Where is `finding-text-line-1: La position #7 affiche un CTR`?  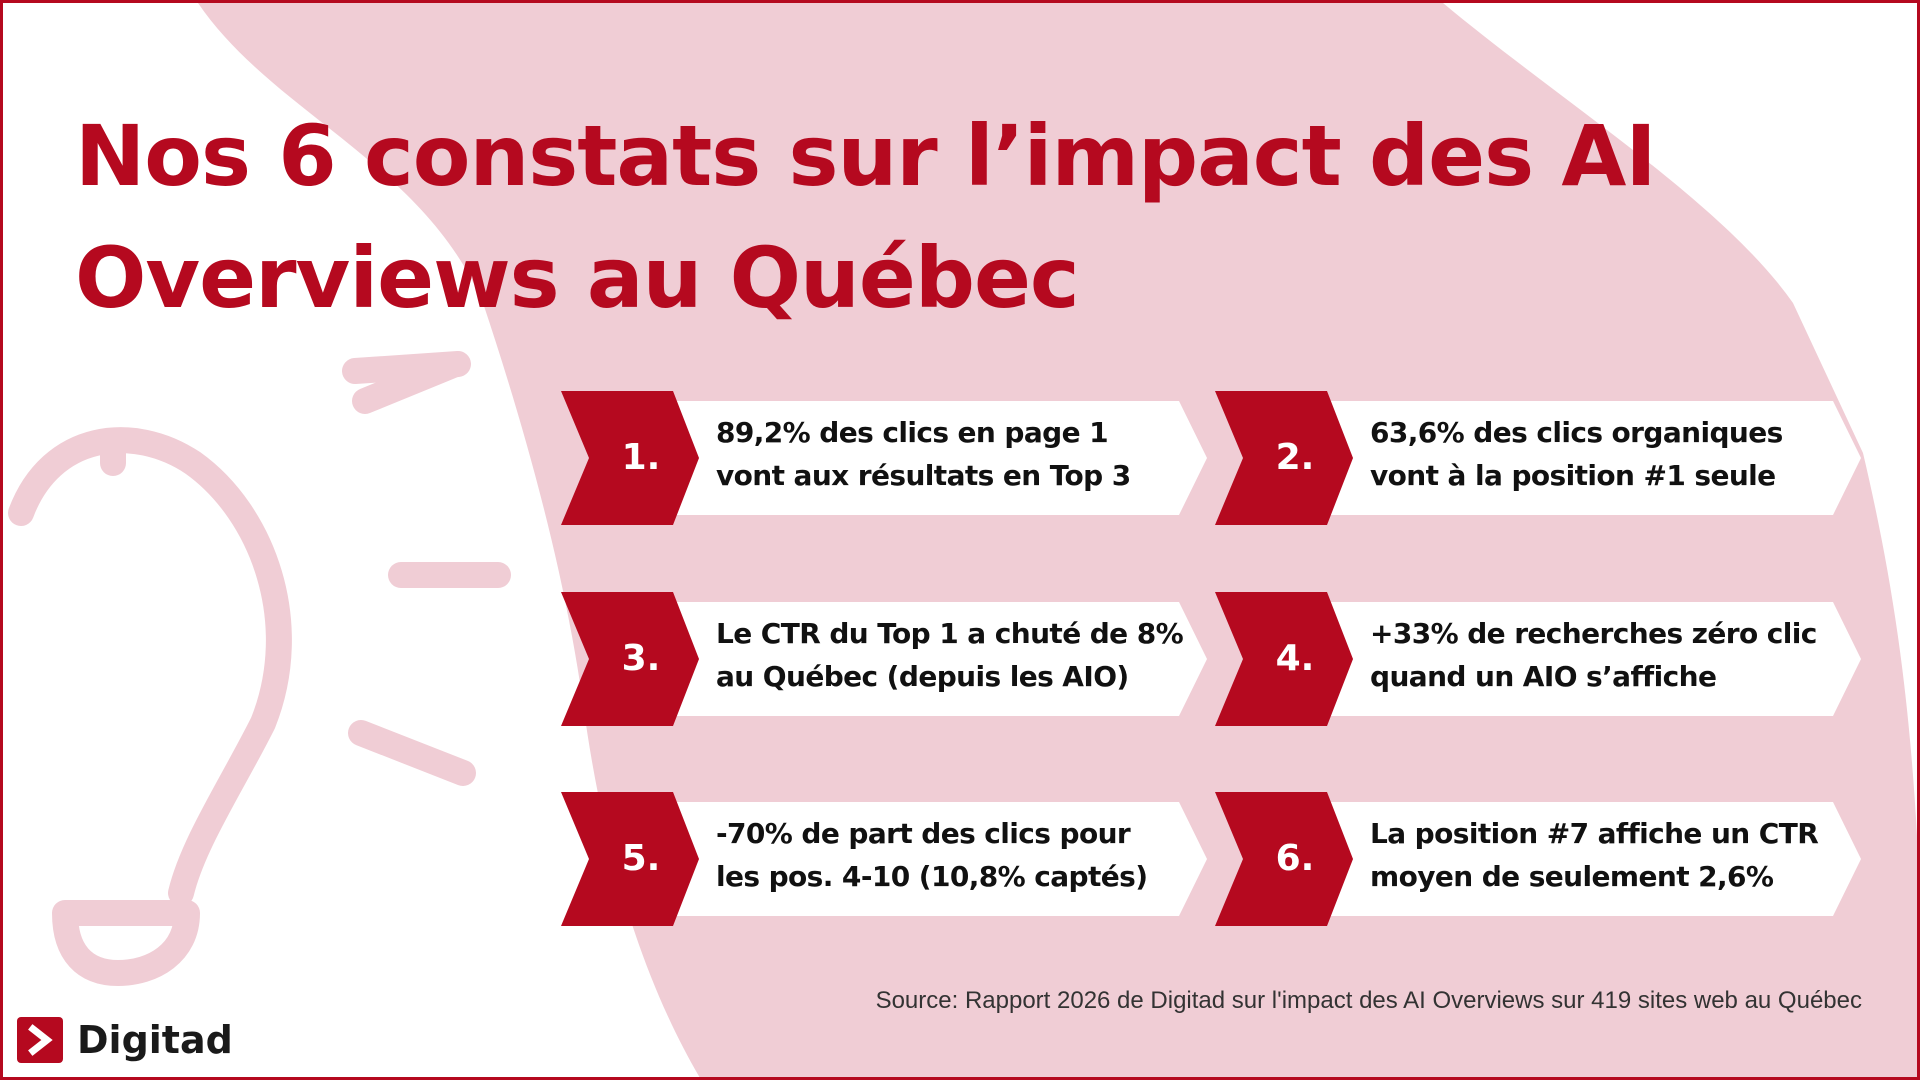 finding-text-line-1: La position #7 affiche un CTR is located at coordinates (1594, 833).